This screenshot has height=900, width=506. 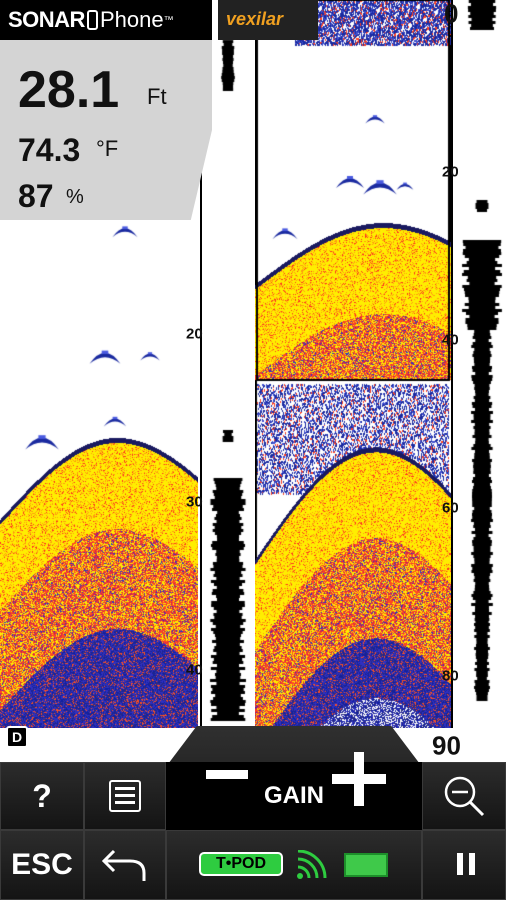 I want to click on menu-icon, so click(x=125, y=796).